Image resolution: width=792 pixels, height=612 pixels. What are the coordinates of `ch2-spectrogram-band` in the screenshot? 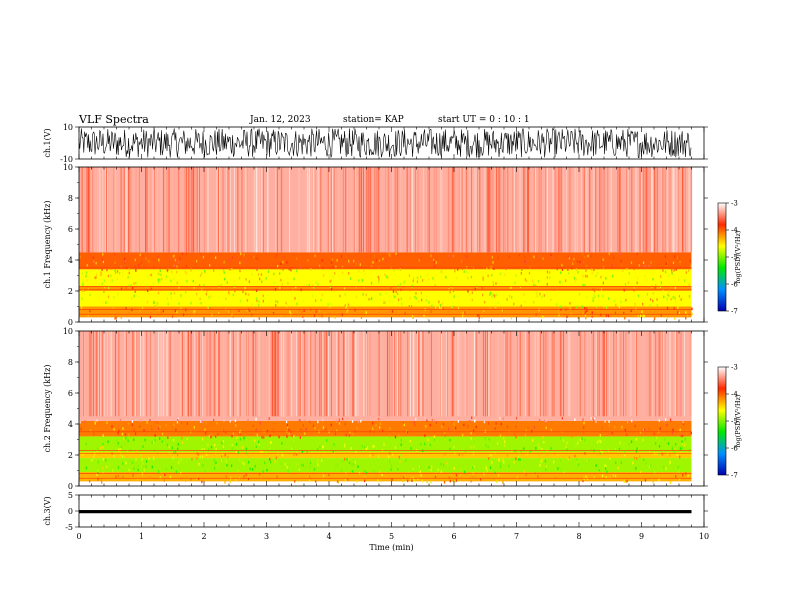 It's located at (385, 465).